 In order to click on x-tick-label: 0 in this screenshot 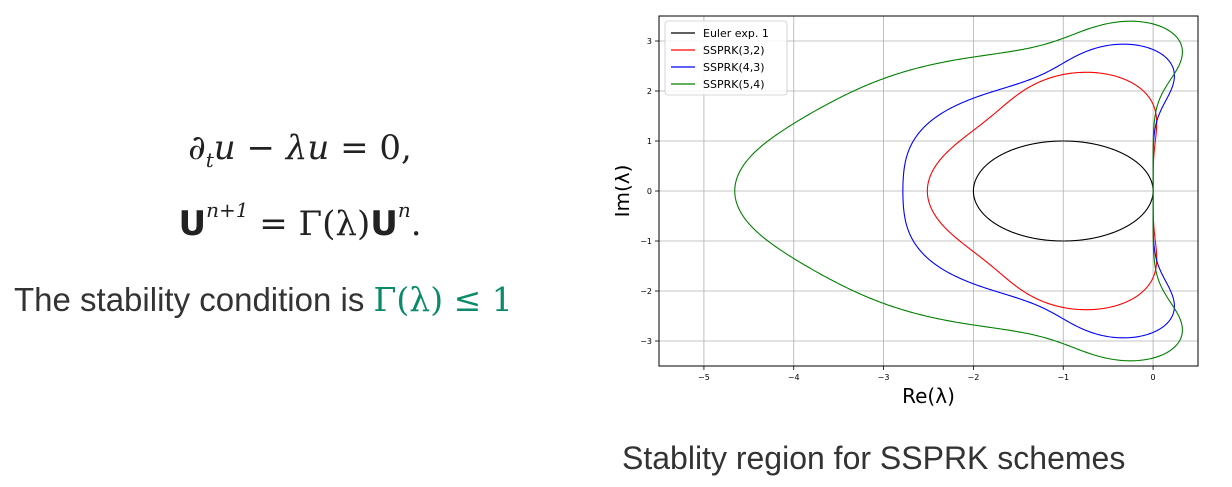, I will do `click(1153, 377)`.